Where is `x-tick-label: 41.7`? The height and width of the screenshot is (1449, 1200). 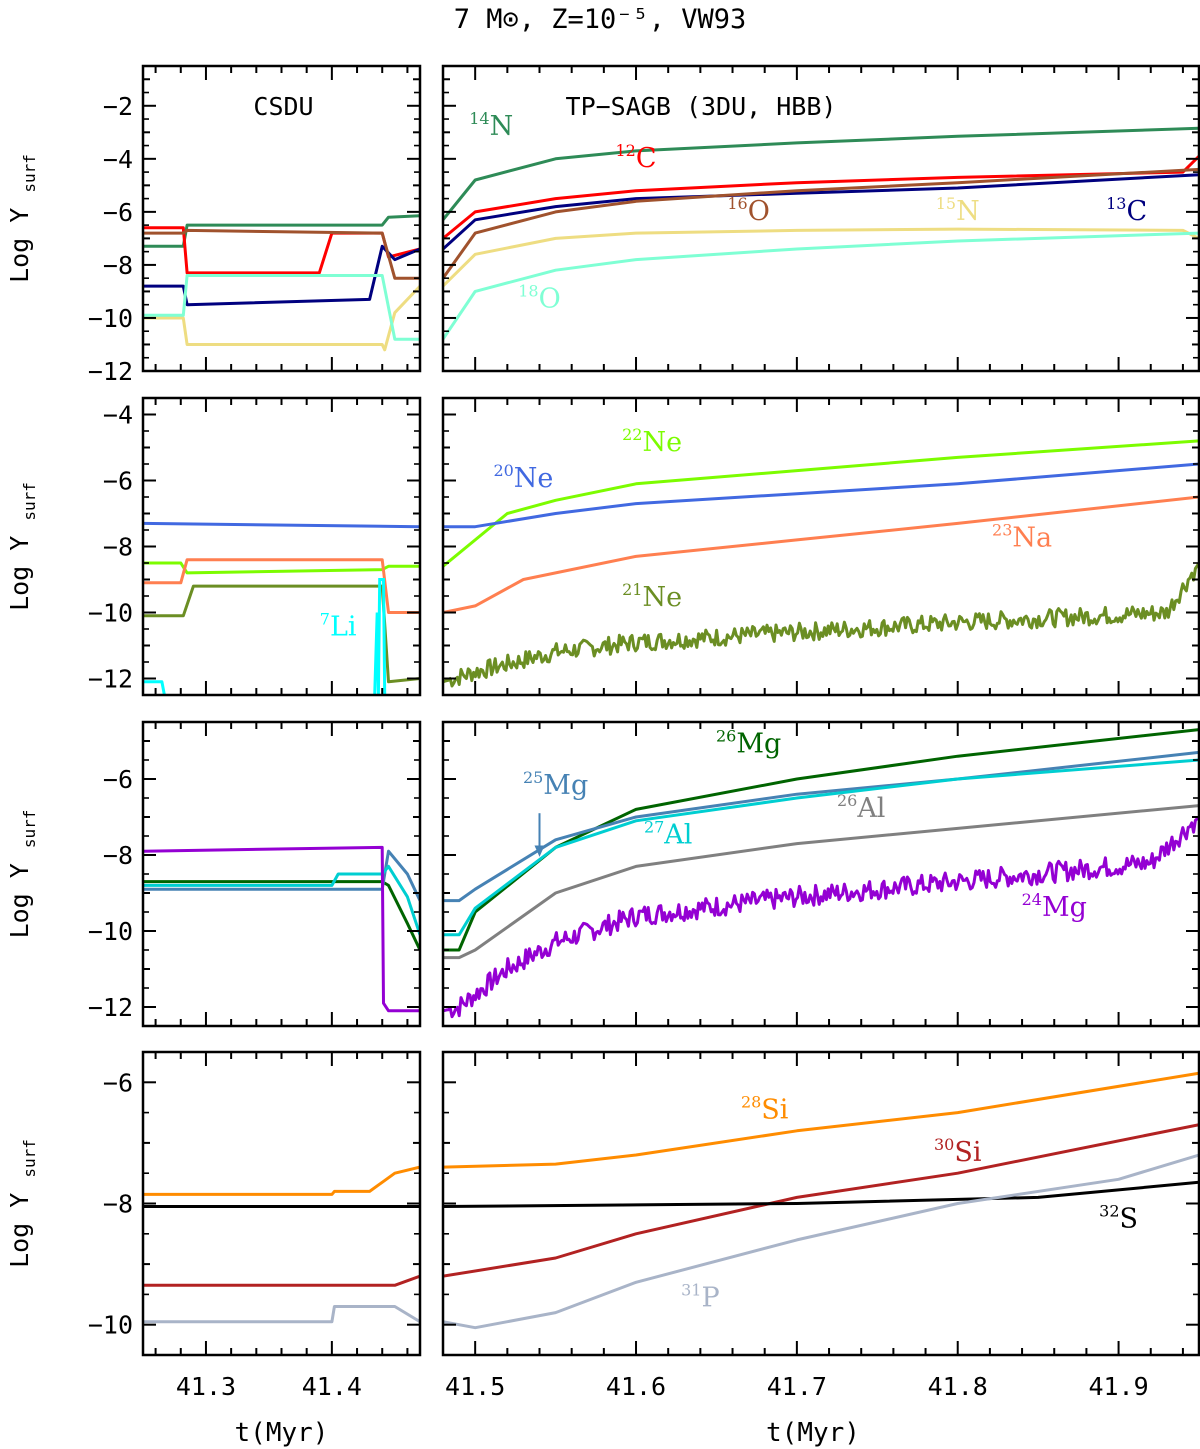
x-tick-label: 41.7 is located at coordinates (797, 1386).